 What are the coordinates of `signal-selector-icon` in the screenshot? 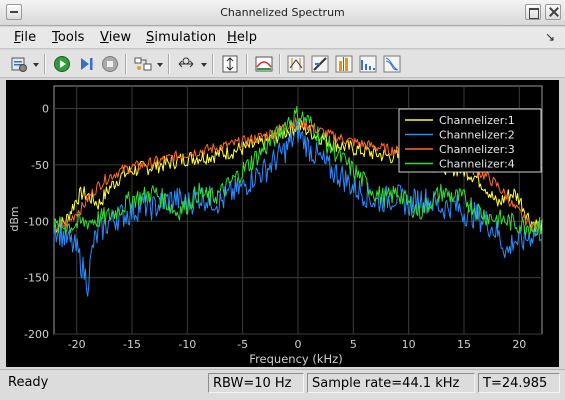 It's located at (143, 64).